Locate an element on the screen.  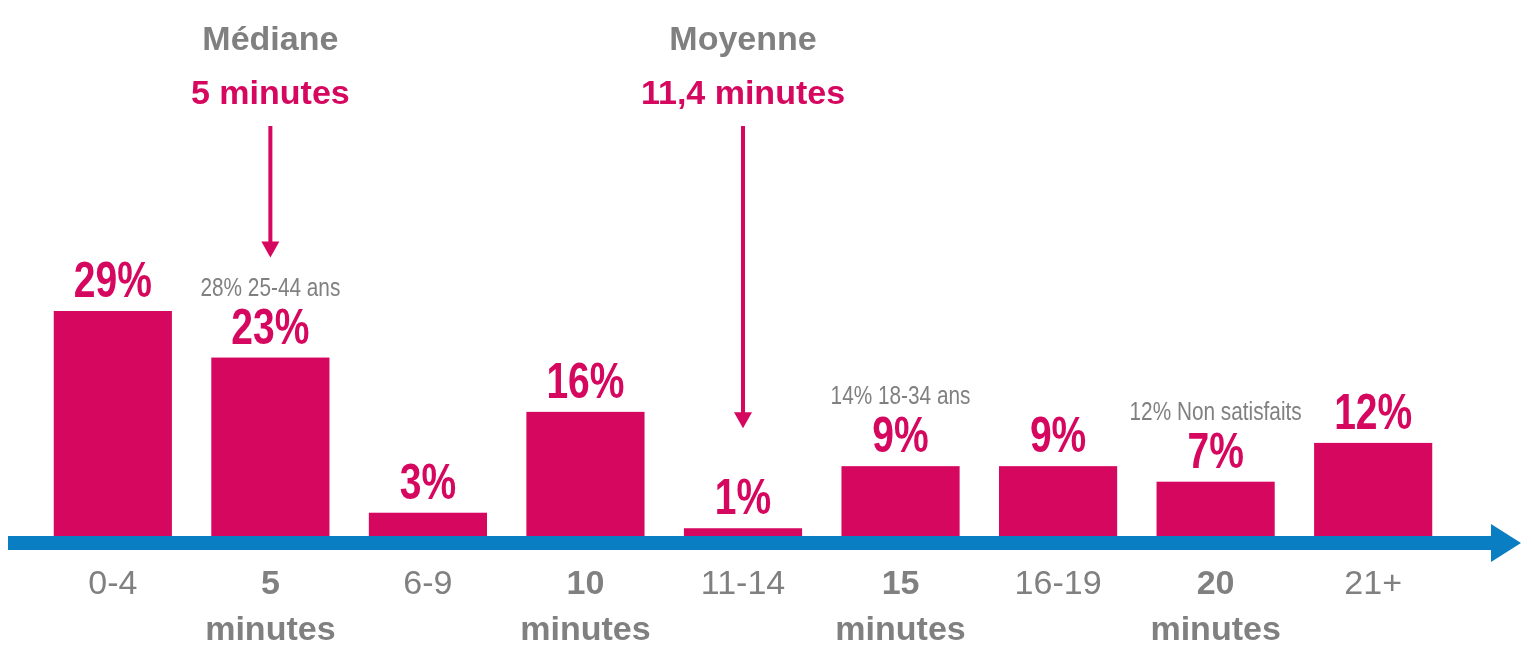
text: Moyenne 11,4 minutes is located at coordinates (743, 65).